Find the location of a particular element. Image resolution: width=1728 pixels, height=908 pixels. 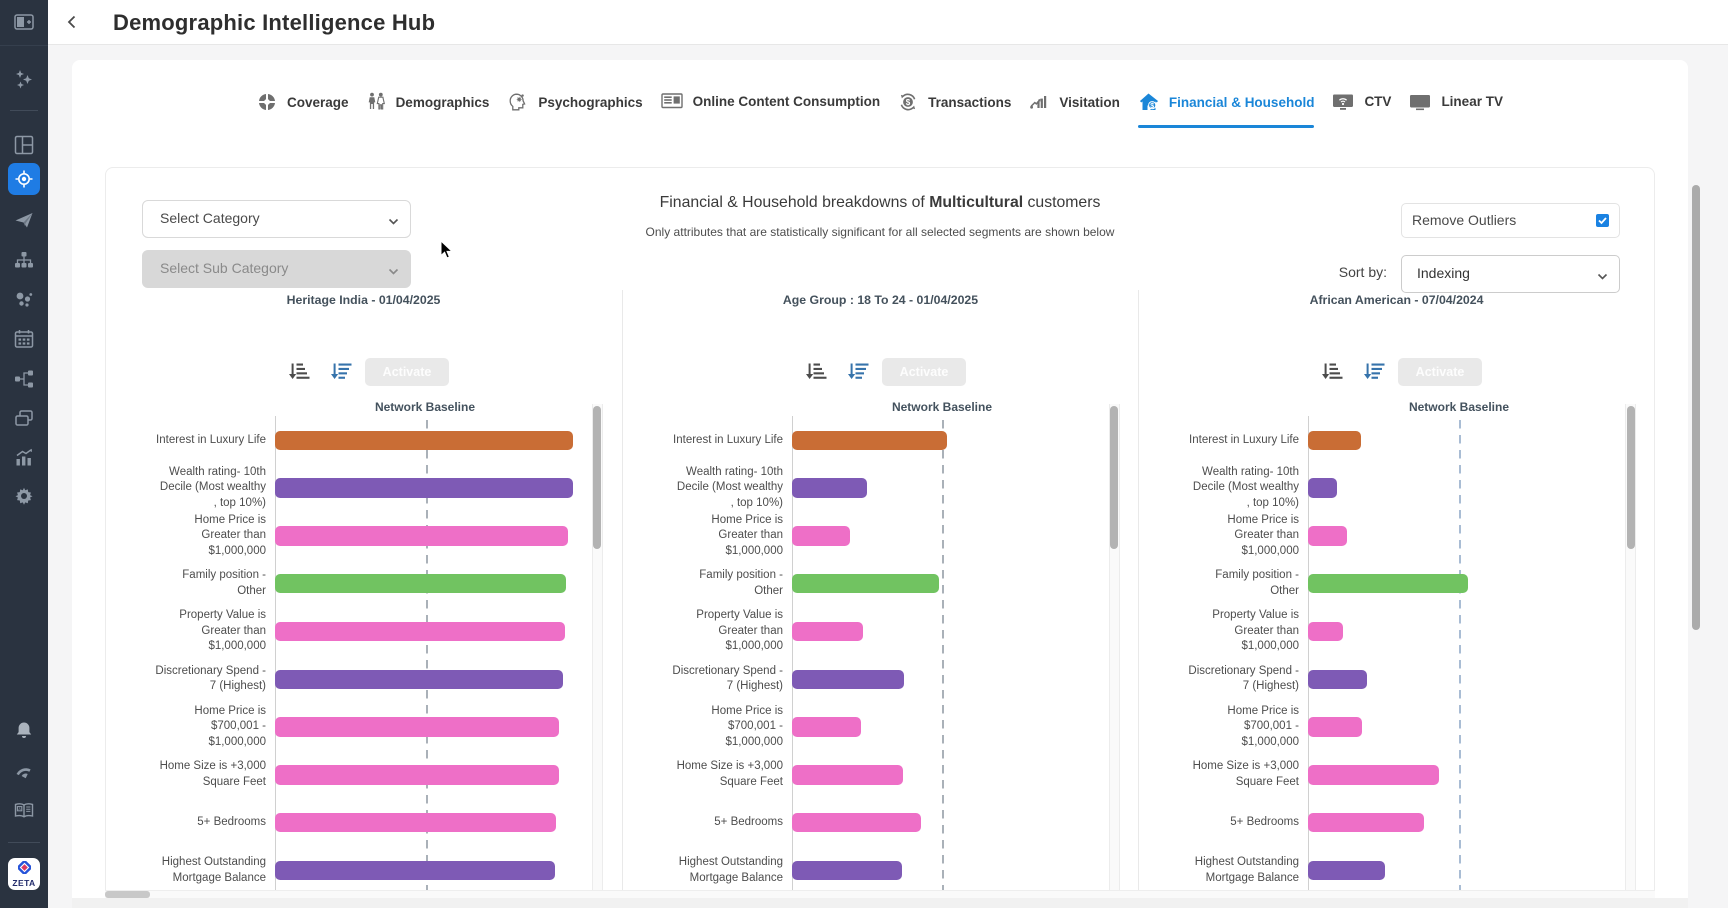

svg-text: A is located at coordinates (19, 809).